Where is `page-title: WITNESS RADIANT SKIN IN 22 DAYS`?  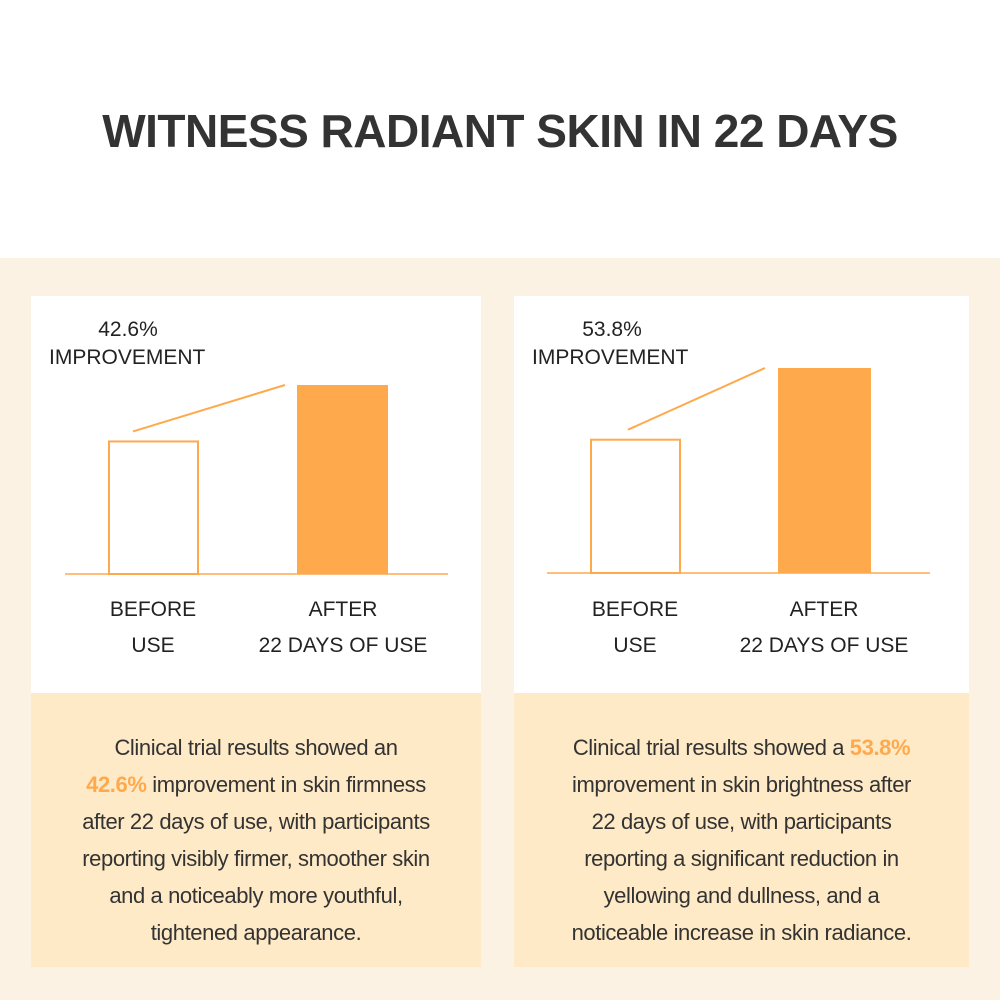
page-title: WITNESS RADIANT SKIN IN 22 DAYS is located at coordinates (500, 131).